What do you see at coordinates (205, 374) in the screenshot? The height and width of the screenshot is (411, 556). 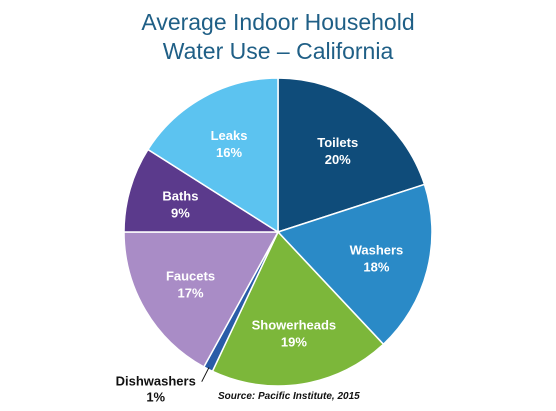 I see `leader-line-dishwashers` at bounding box center [205, 374].